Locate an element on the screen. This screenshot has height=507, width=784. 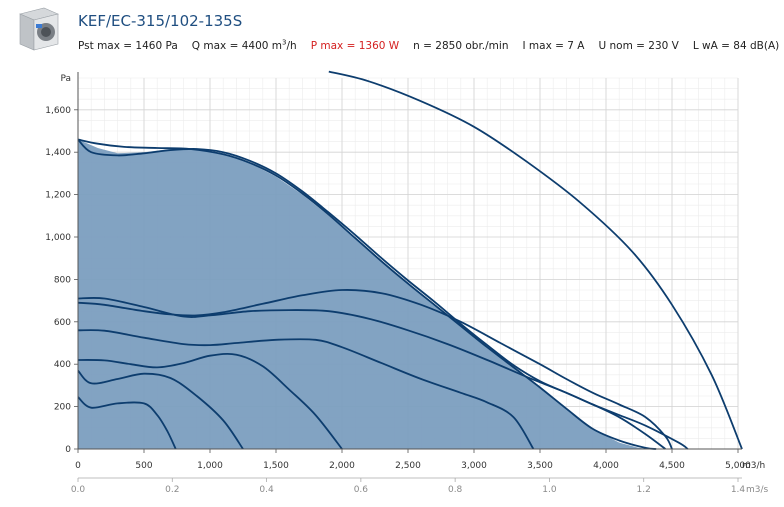
x2-tick-label: 0.0 is located at coordinates (78, 490).